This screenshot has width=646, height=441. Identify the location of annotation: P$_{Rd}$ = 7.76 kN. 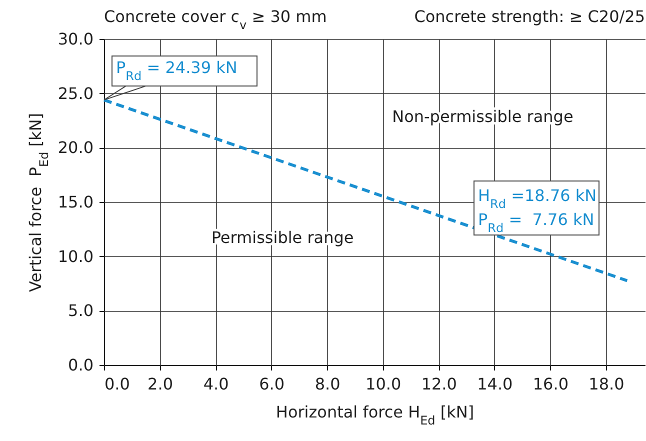
(536, 222).